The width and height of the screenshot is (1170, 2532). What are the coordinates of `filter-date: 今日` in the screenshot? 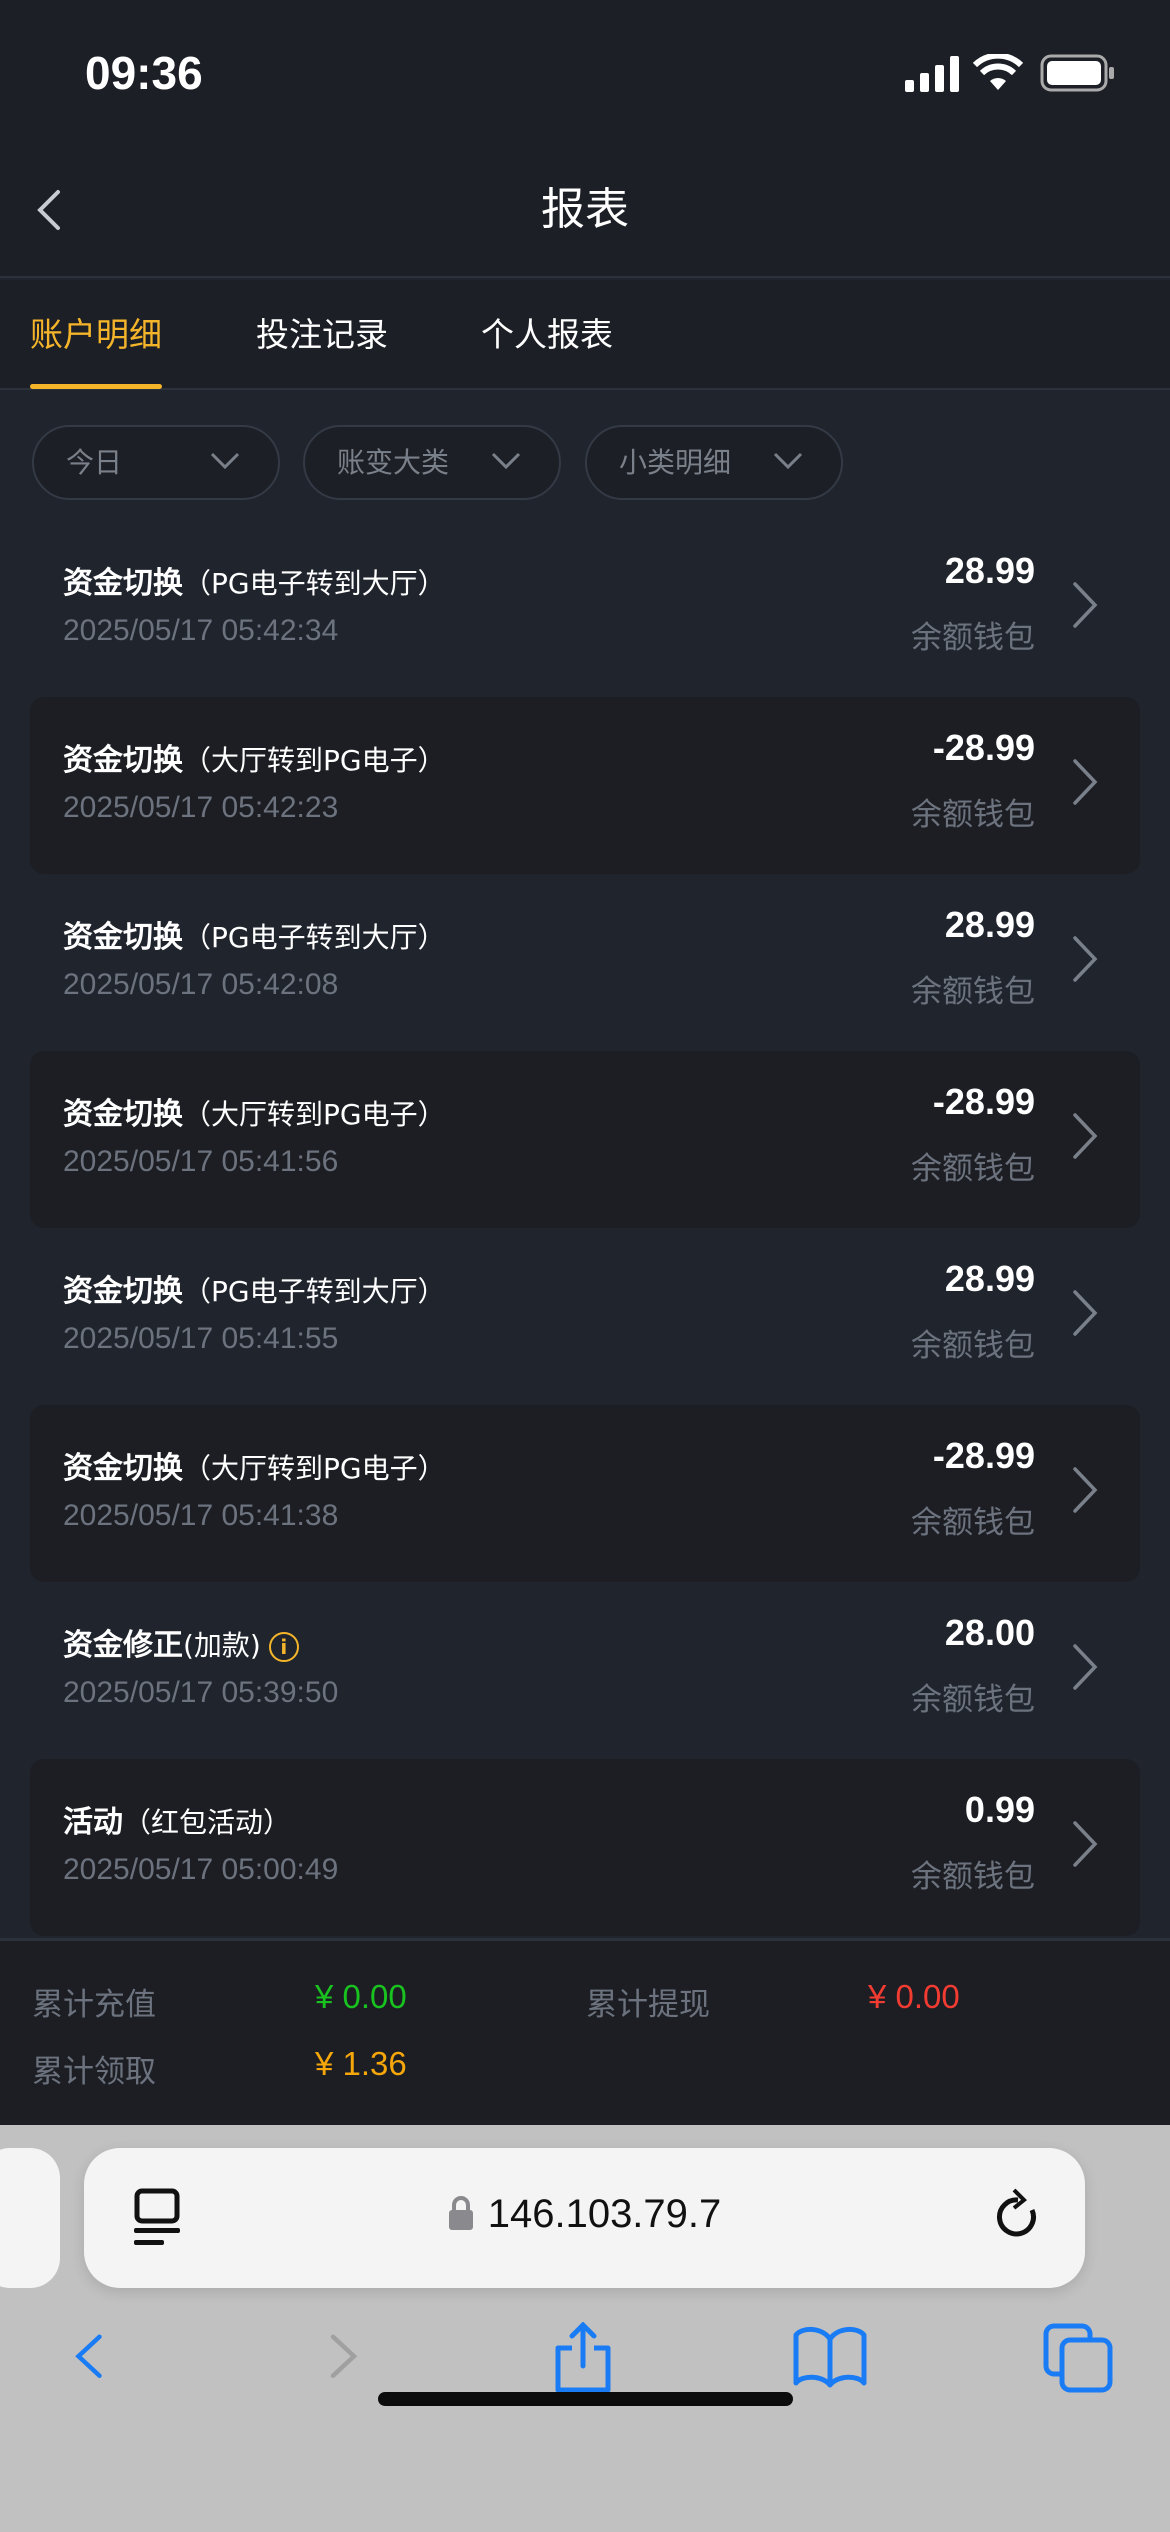 It's located at (156, 462).